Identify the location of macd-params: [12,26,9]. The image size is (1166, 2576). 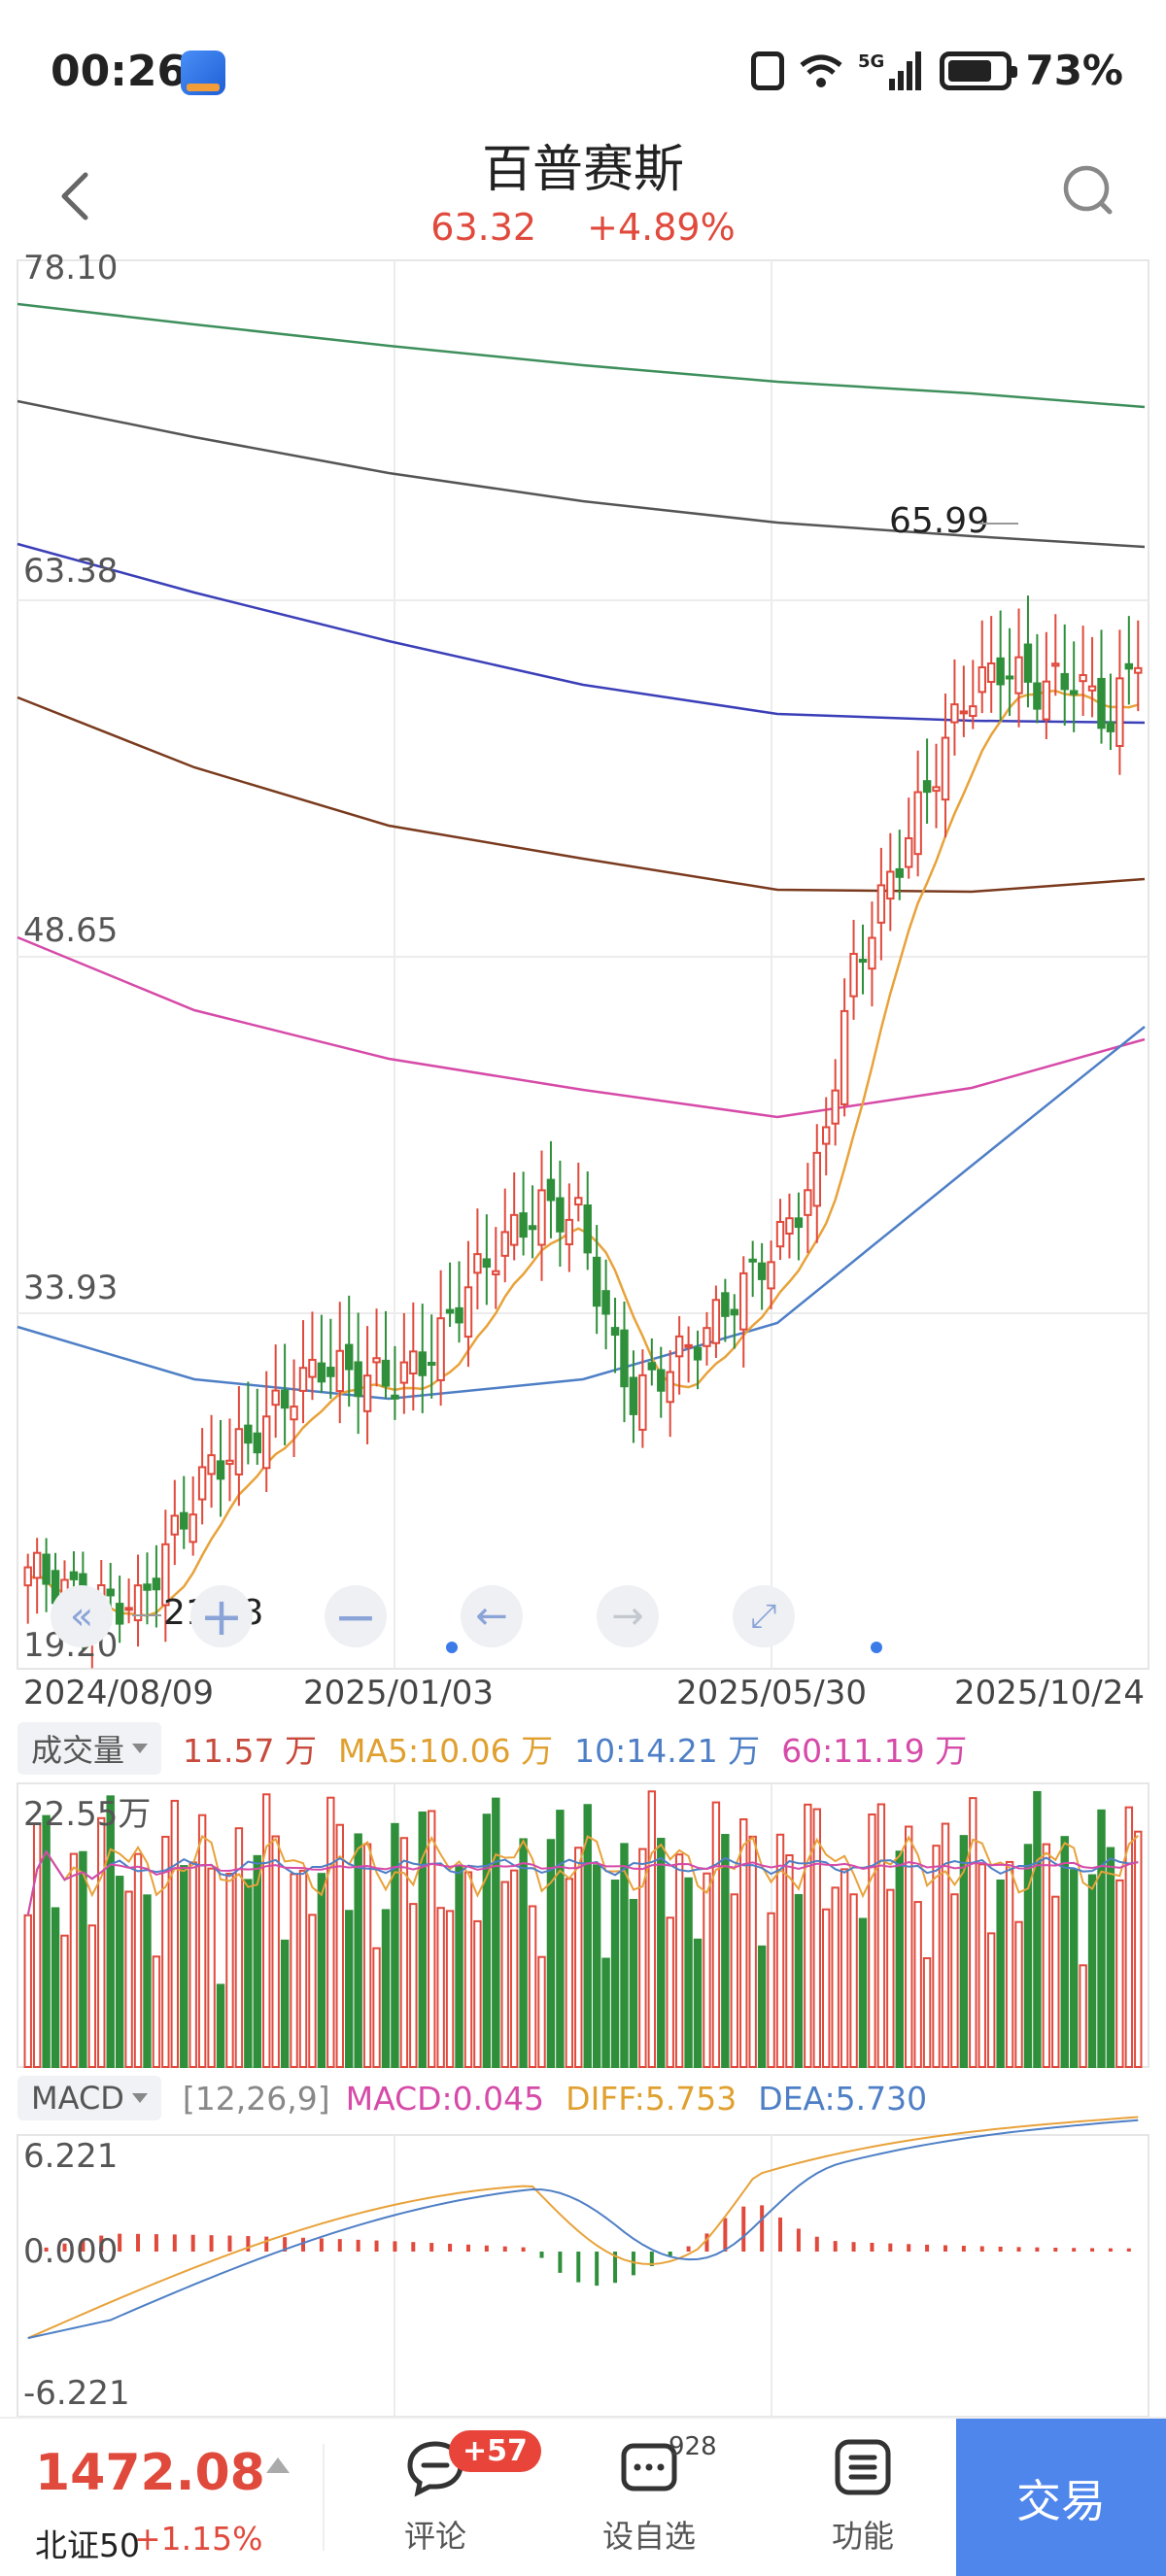
(256, 2098).